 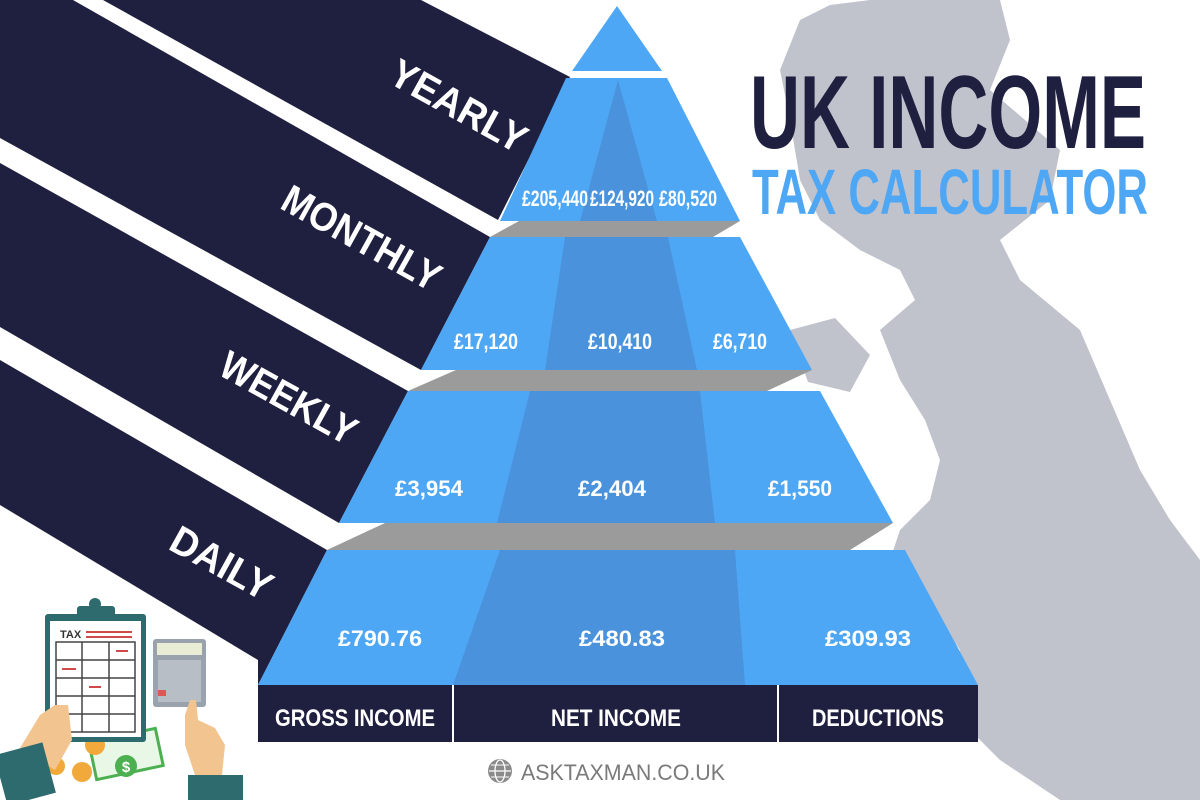 What do you see at coordinates (599, 617) in the screenshot?
I see `tier-daily-net-column` at bounding box center [599, 617].